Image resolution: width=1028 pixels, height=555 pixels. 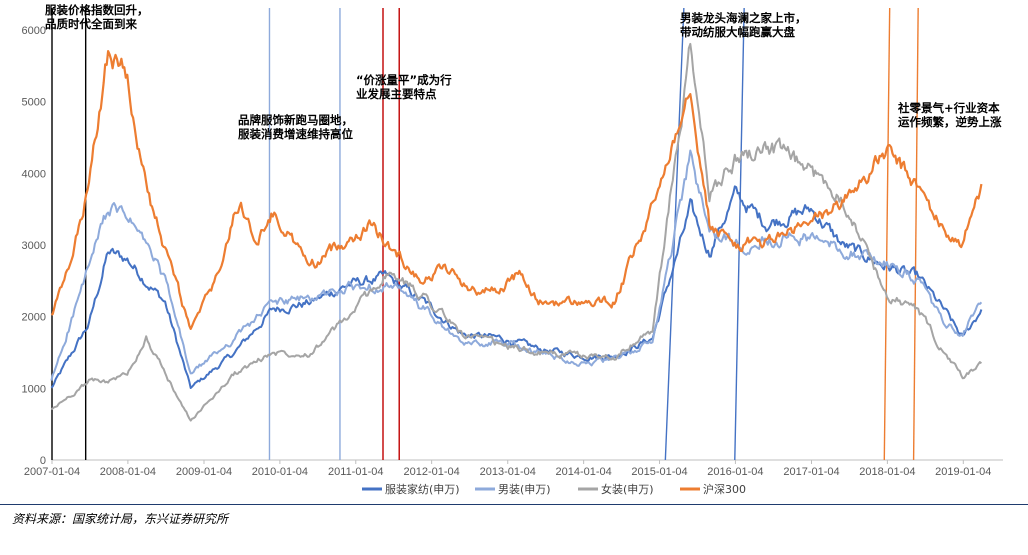 I want to click on source-divider, so click(x=514, y=504).